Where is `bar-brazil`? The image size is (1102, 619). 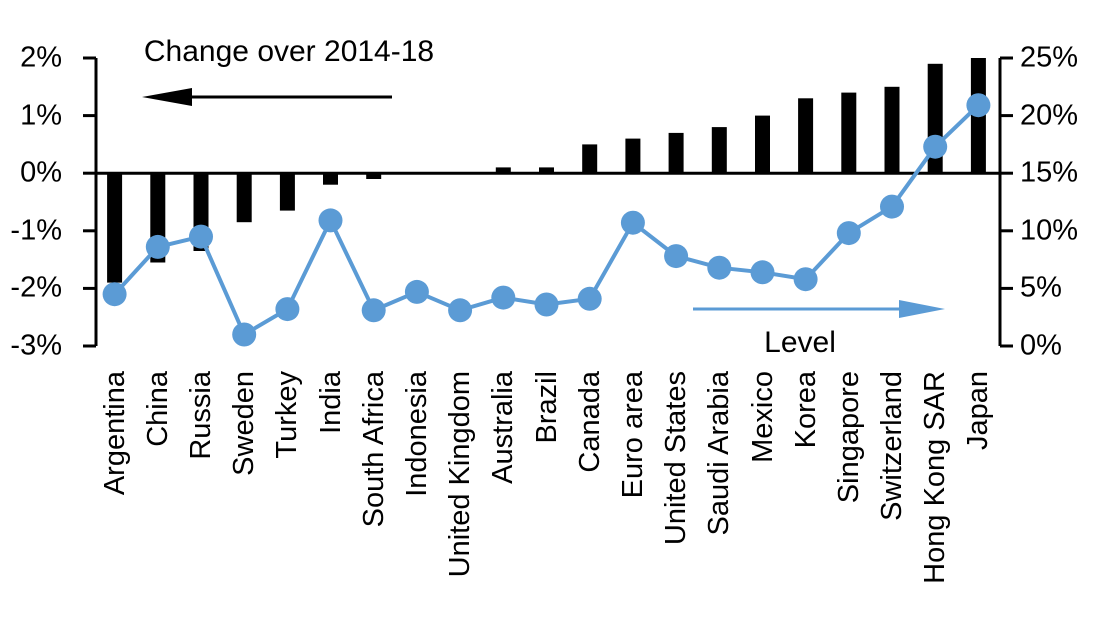 bar-brazil is located at coordinates (546, 170).